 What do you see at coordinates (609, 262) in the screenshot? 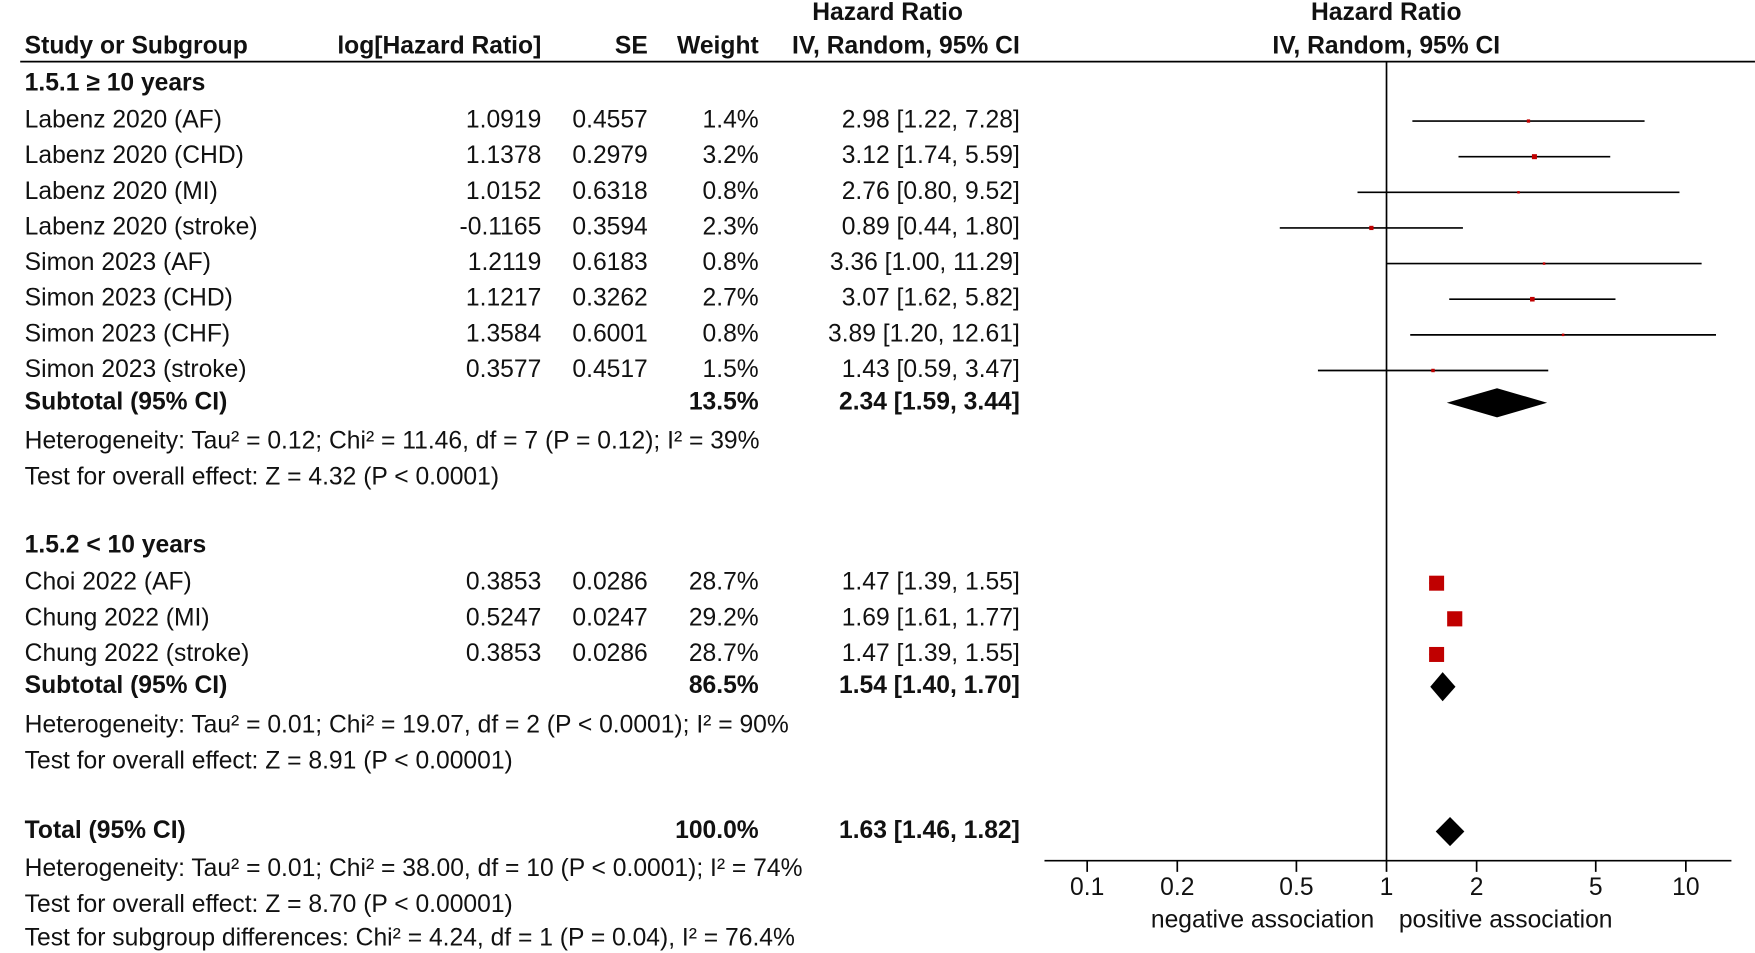
I see `se: 0.6183` at bounding box center [609, 262].